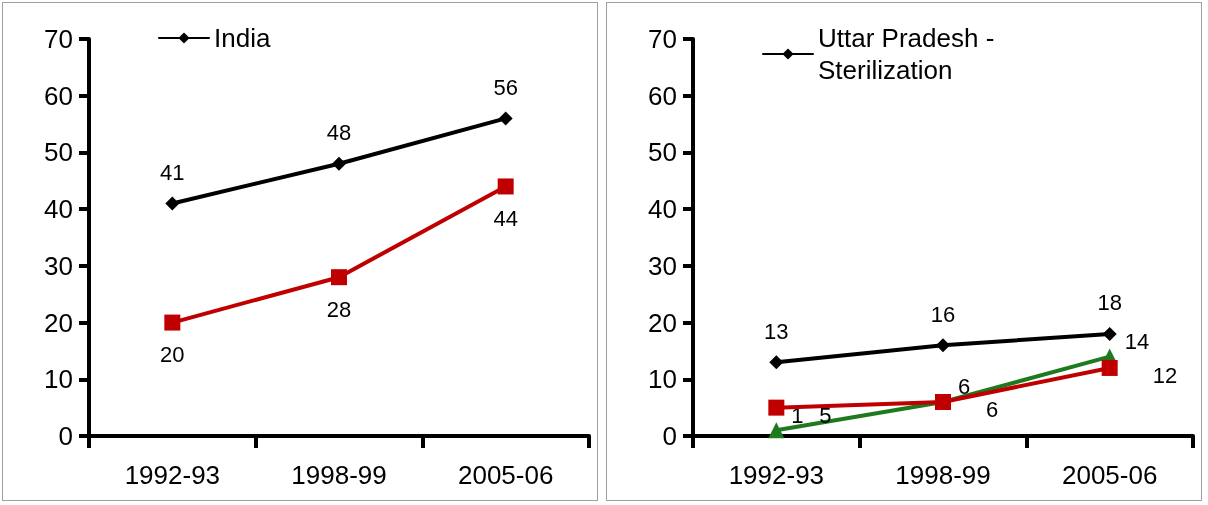 Image resolution: width=1208 pixels, height=505 pixels. Describe the element at coordinates (1109, 303) in the screenshot. I see `data-label: 18` at that location.